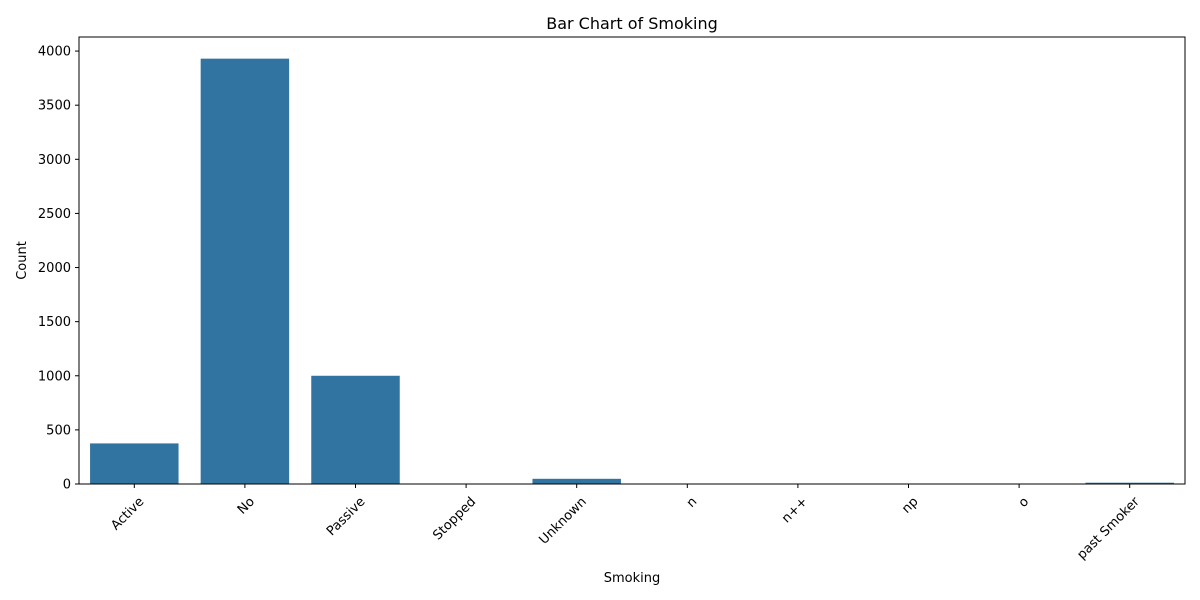  What do you see at coordinates (1109, 528) in the screenshot?
I see `x-tick-label: past Smoker` at bounding box center [1109, 528].